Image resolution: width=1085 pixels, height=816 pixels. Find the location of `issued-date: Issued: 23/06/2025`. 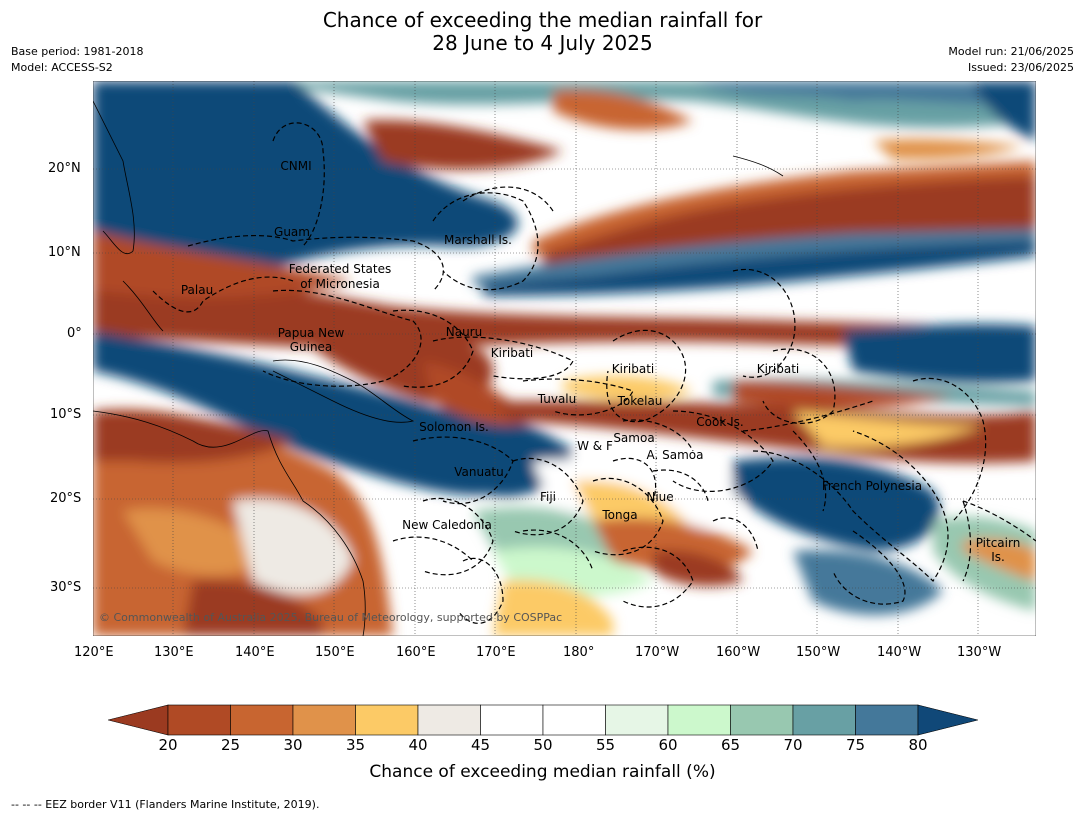

issued-date: Issued: 23/06/2025 is located at coordinates (1020, 67).